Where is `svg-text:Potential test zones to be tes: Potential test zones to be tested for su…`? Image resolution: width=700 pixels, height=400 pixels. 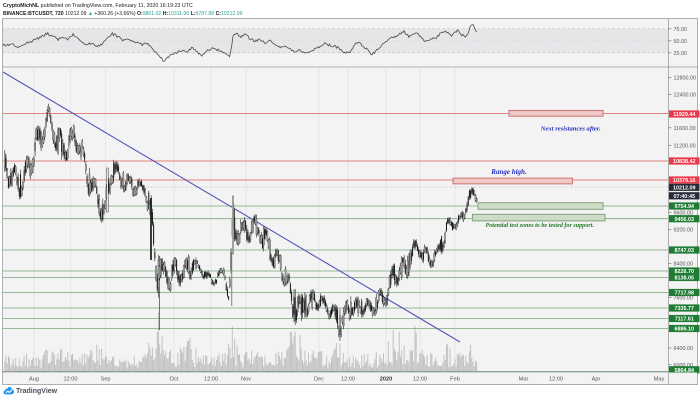 svg-text:Potential test zones to be tes: Potential test zones to be tested for su… is located at coordinates (540, 226).